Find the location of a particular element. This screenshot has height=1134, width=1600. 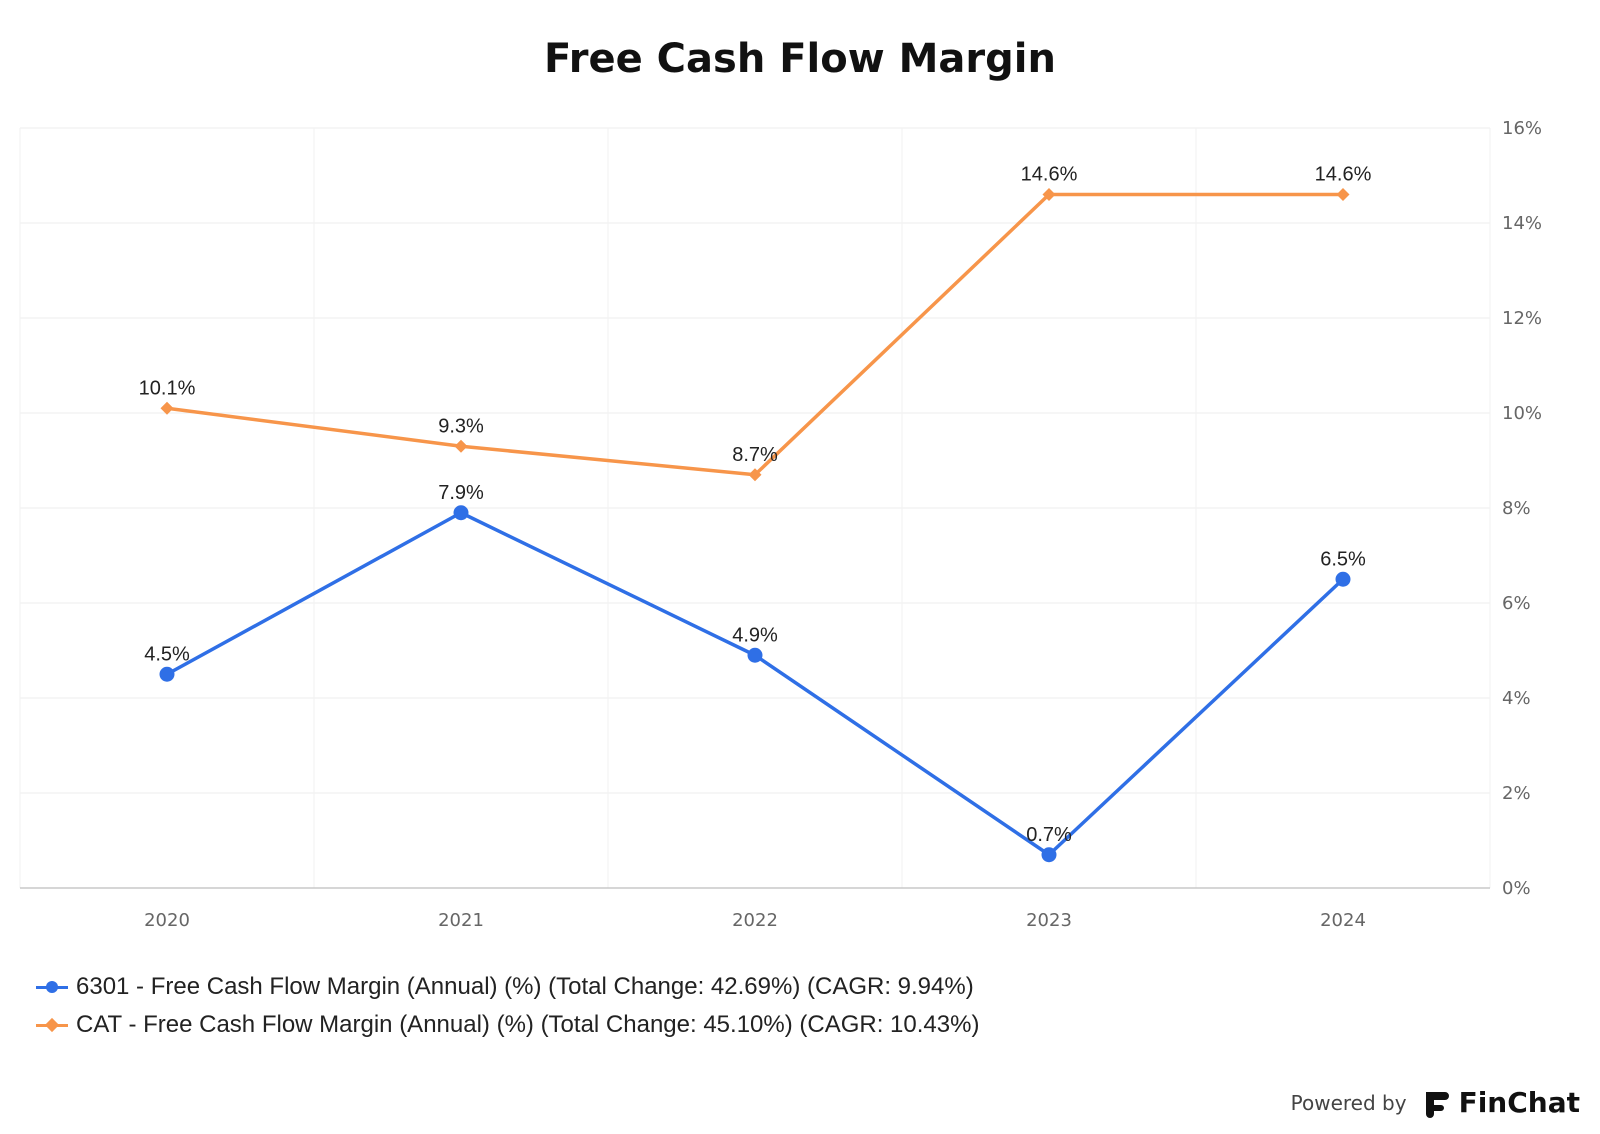

powered-by-text: Powered by is located at coordinates (1348, 1102).